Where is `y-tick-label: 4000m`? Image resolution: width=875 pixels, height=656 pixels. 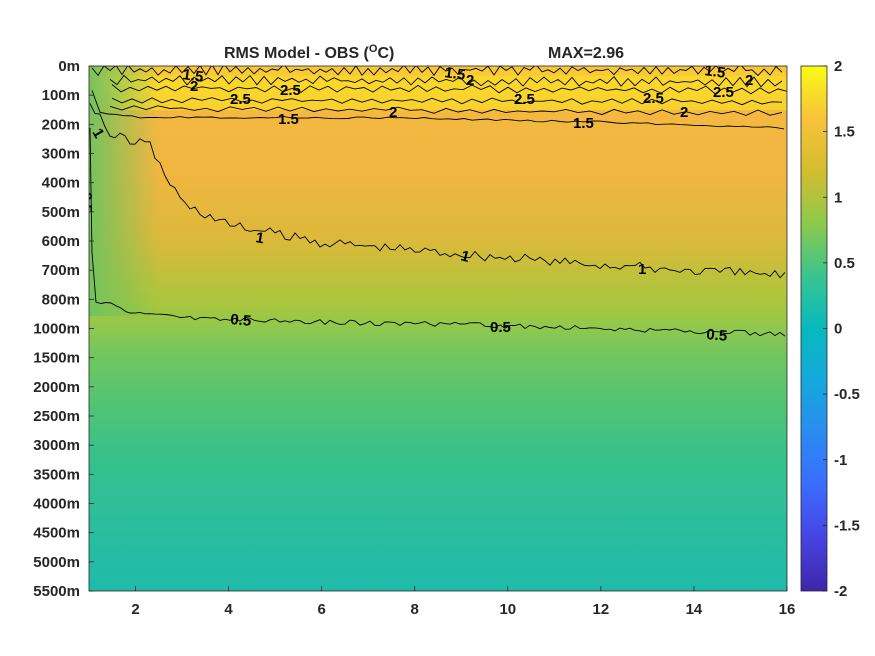 y-tick-label: 4000m is located at coordinates (56, 504).